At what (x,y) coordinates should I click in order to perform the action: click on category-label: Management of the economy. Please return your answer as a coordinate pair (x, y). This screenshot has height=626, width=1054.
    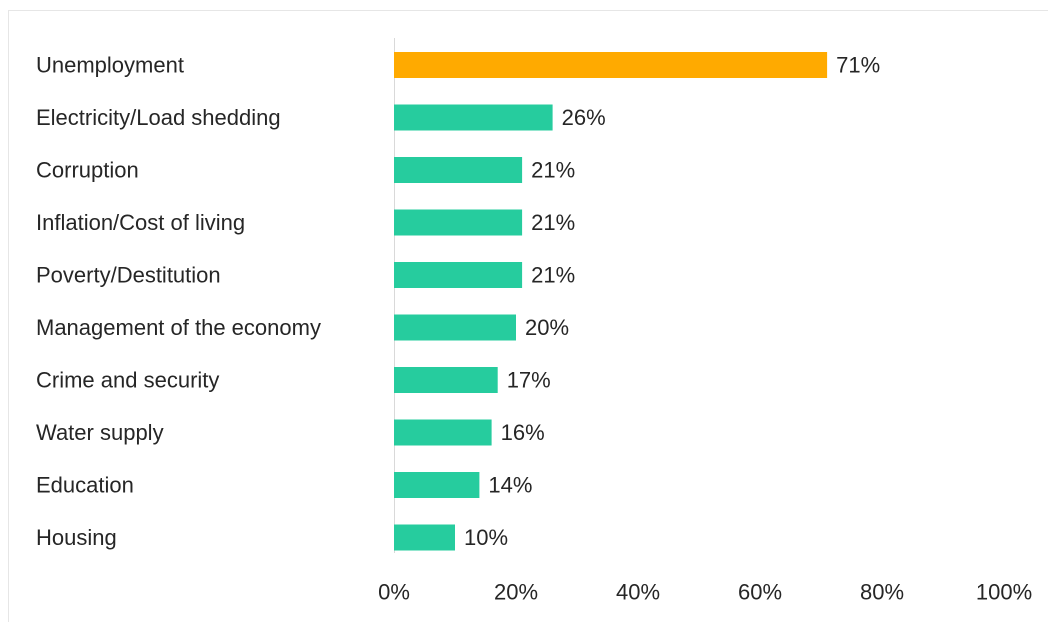
    Looking at the image, I should click on (178, 327).